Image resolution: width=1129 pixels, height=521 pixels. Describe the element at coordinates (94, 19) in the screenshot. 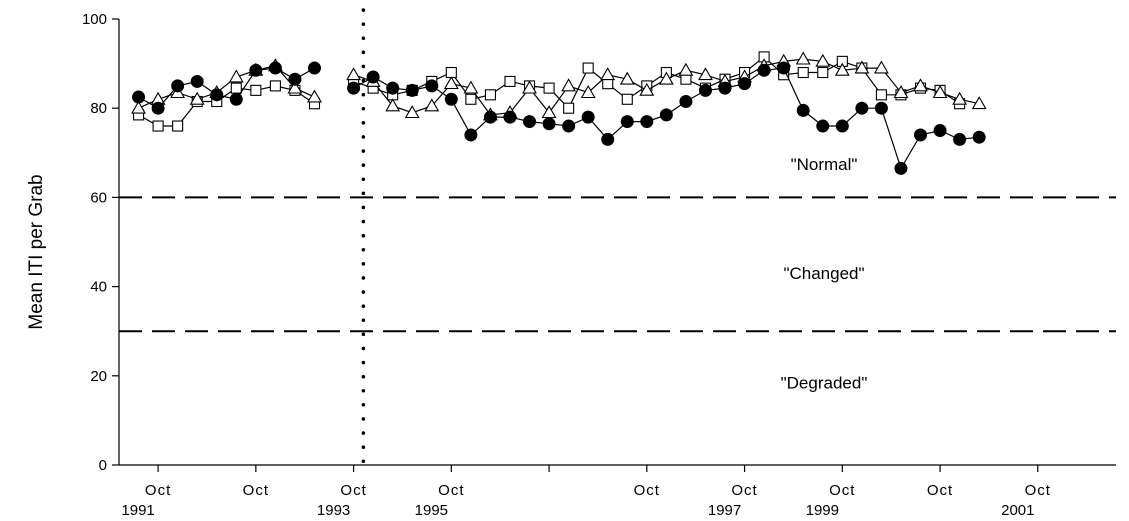

I see `y-tick-label: 100` at that location.